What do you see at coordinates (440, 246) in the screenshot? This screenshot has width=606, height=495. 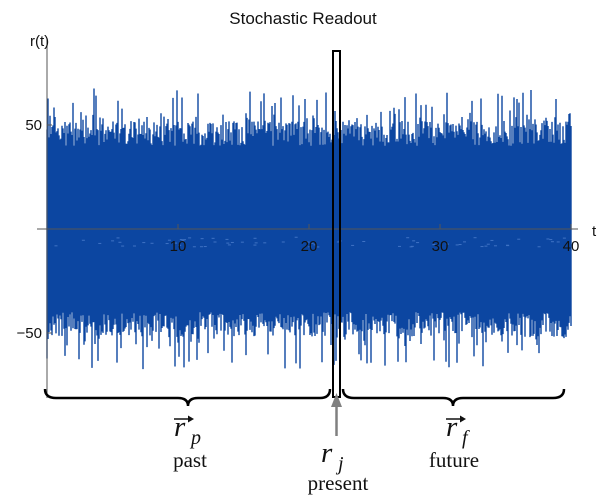 I see `x-tick-label: 30` at bounding box center [440, 246].